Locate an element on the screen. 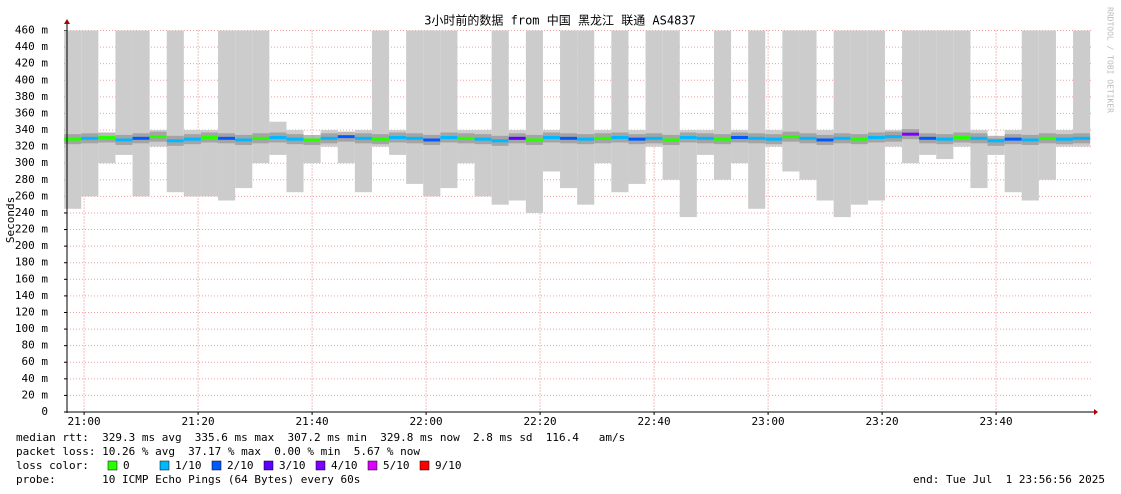 The height and width of the screenshot is (494, 1121). x-tick-label: 23:00 is located at coordinates (768, 421).